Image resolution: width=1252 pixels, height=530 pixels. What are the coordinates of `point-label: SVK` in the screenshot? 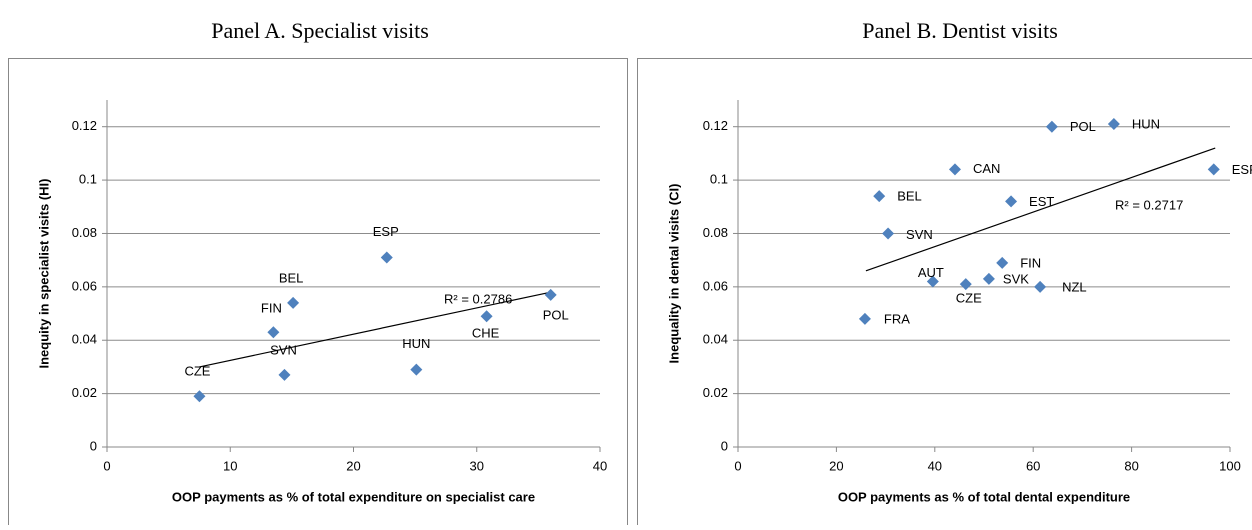 It's located at (1016, 278).